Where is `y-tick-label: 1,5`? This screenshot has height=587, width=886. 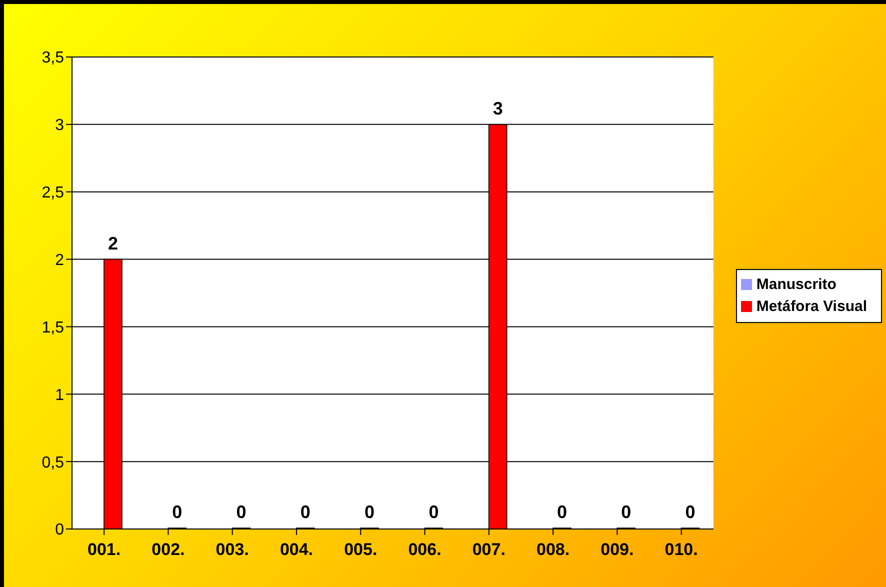
y-tick-label: 1,5 is located at coordinates (53, 327).